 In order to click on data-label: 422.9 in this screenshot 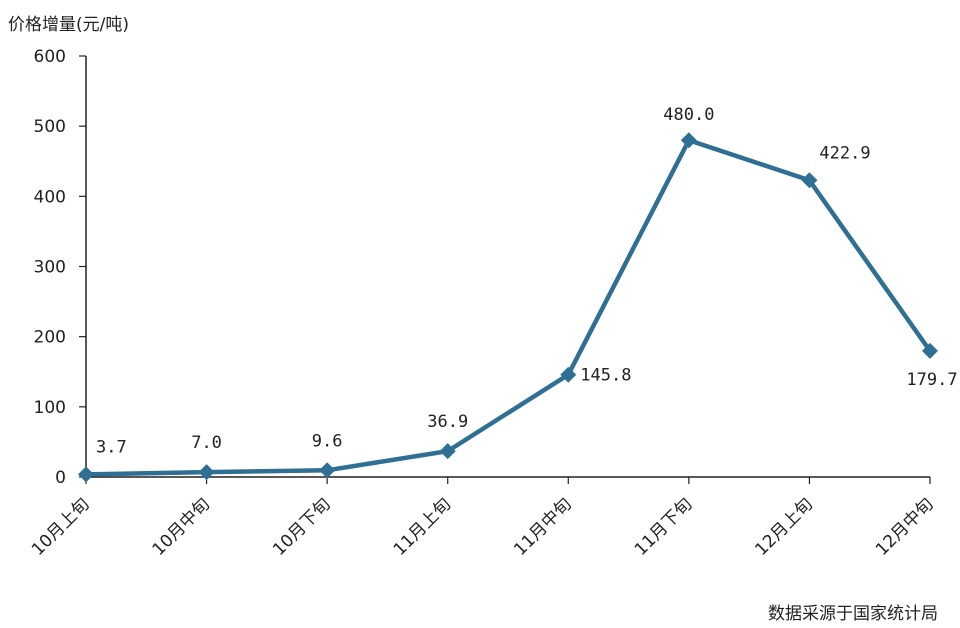, I will do `click(844, 153)`.